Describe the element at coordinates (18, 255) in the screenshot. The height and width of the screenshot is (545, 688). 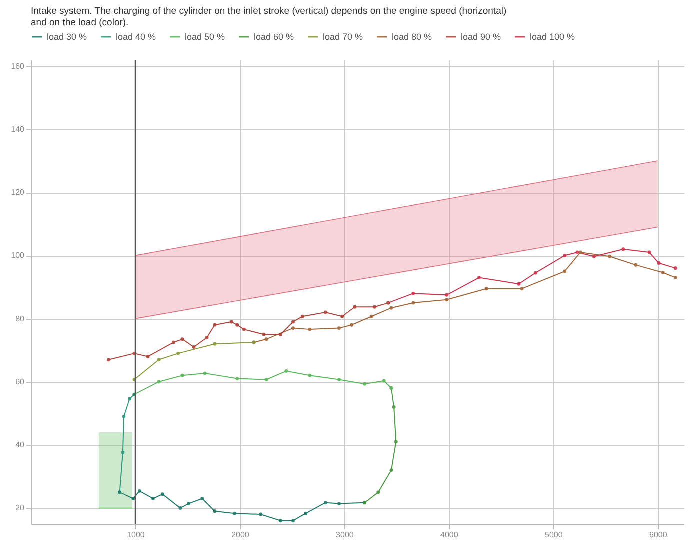
I see `y-tick-label: 100` at that location.